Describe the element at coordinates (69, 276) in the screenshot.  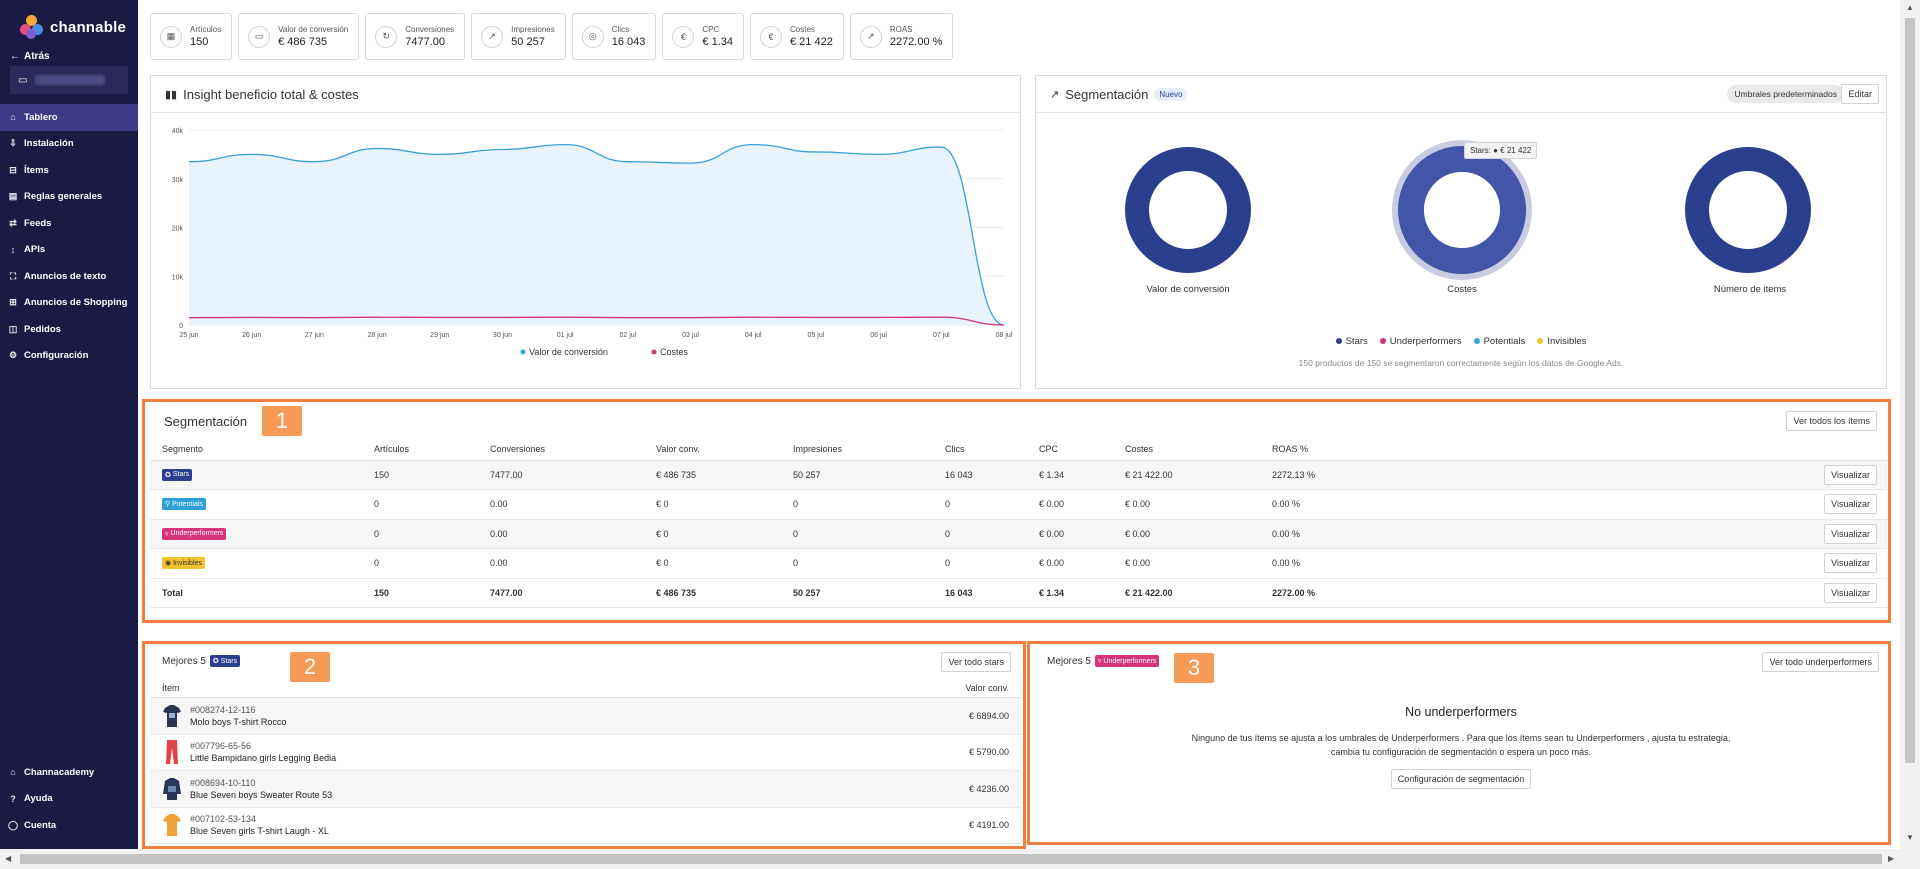
I see `sidebar-item-anuncios-de-texto: ⛶ Anuncios de texto` at that location.